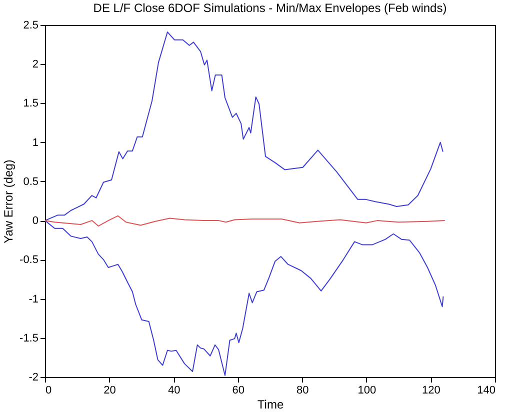  What do you see at coordinates (270, 8) in the screenshot?
I see `chart-title: DE L/F Close 6DOF Simulations - Min/Max Envelopes (Feb winds)` at bounding box center [270, 8].